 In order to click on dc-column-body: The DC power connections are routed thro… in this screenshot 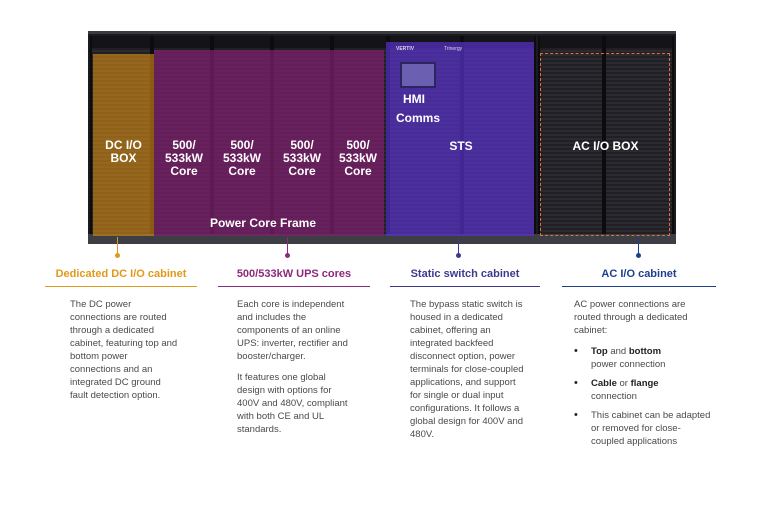, I will do `click(124, 354)`.